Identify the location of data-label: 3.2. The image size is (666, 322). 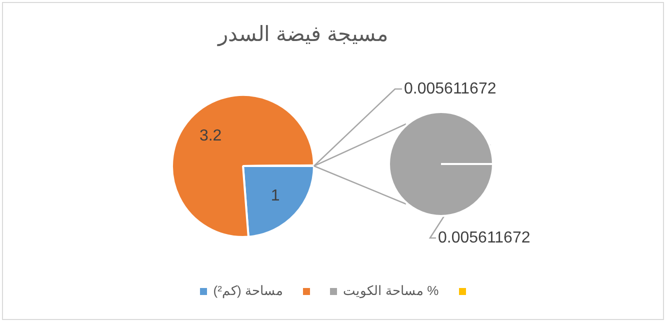
(210, 136).